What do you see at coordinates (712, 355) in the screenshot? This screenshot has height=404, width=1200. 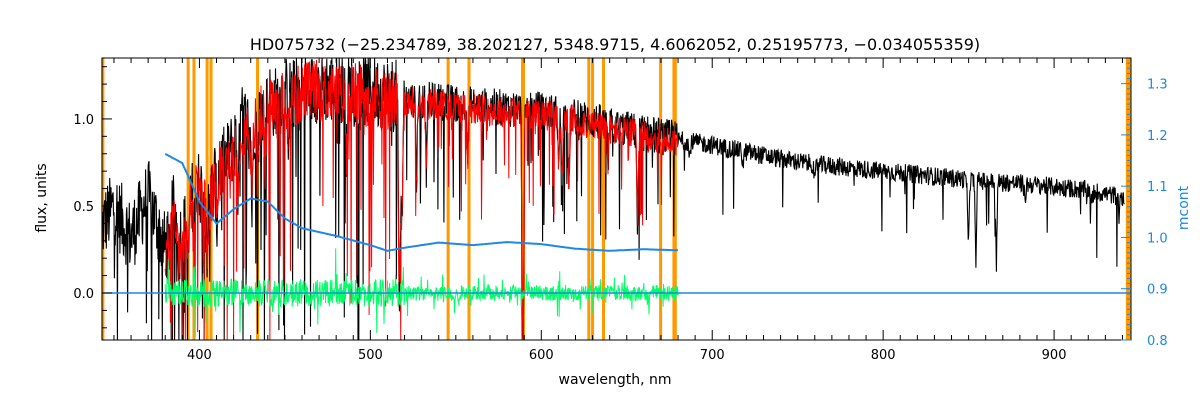 I see `x-tick-label-3: 700` at bounding box center [712, 355].